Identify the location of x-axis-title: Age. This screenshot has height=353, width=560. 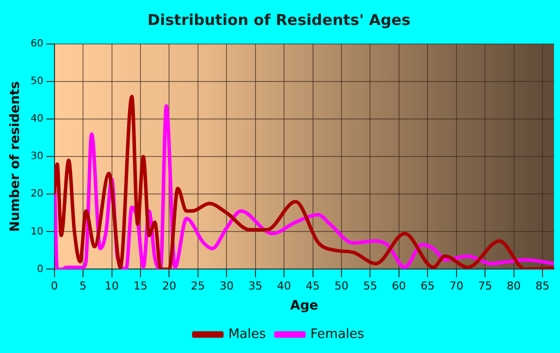
(304, 306).